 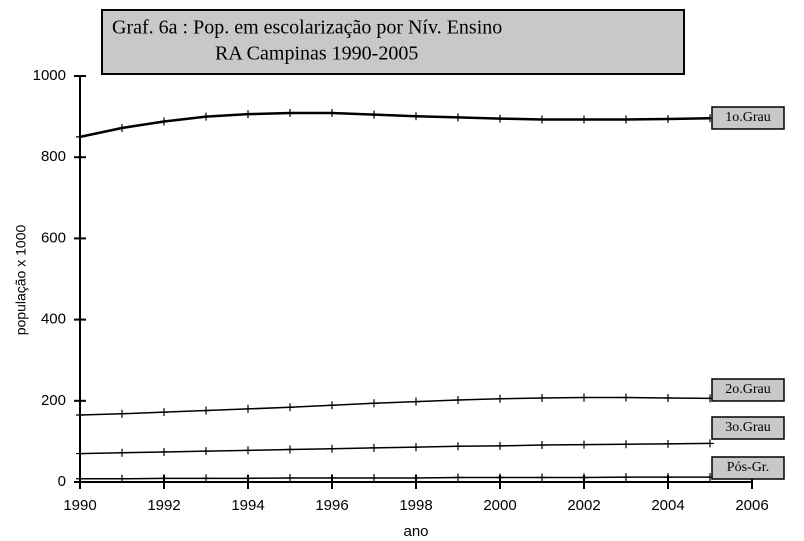 I want to click on y-tick-label: 400, so click(x=53, y=319).